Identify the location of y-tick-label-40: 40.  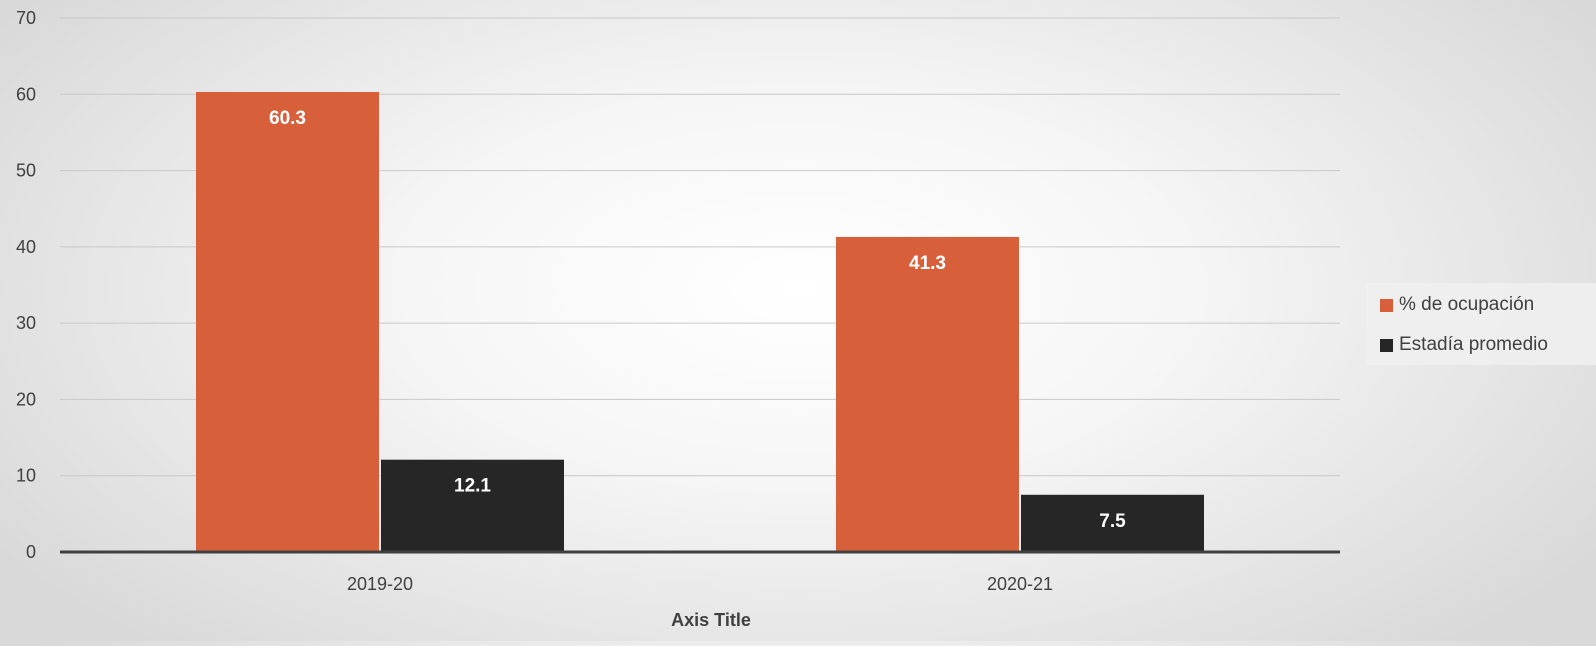
(26, 247).